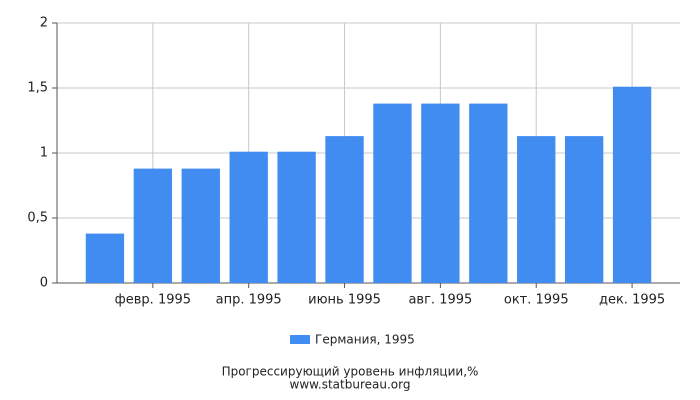 The width and height of the screenshot is (700, 400). I want to click on y-tick-label: 0,5, so click(37, 218).